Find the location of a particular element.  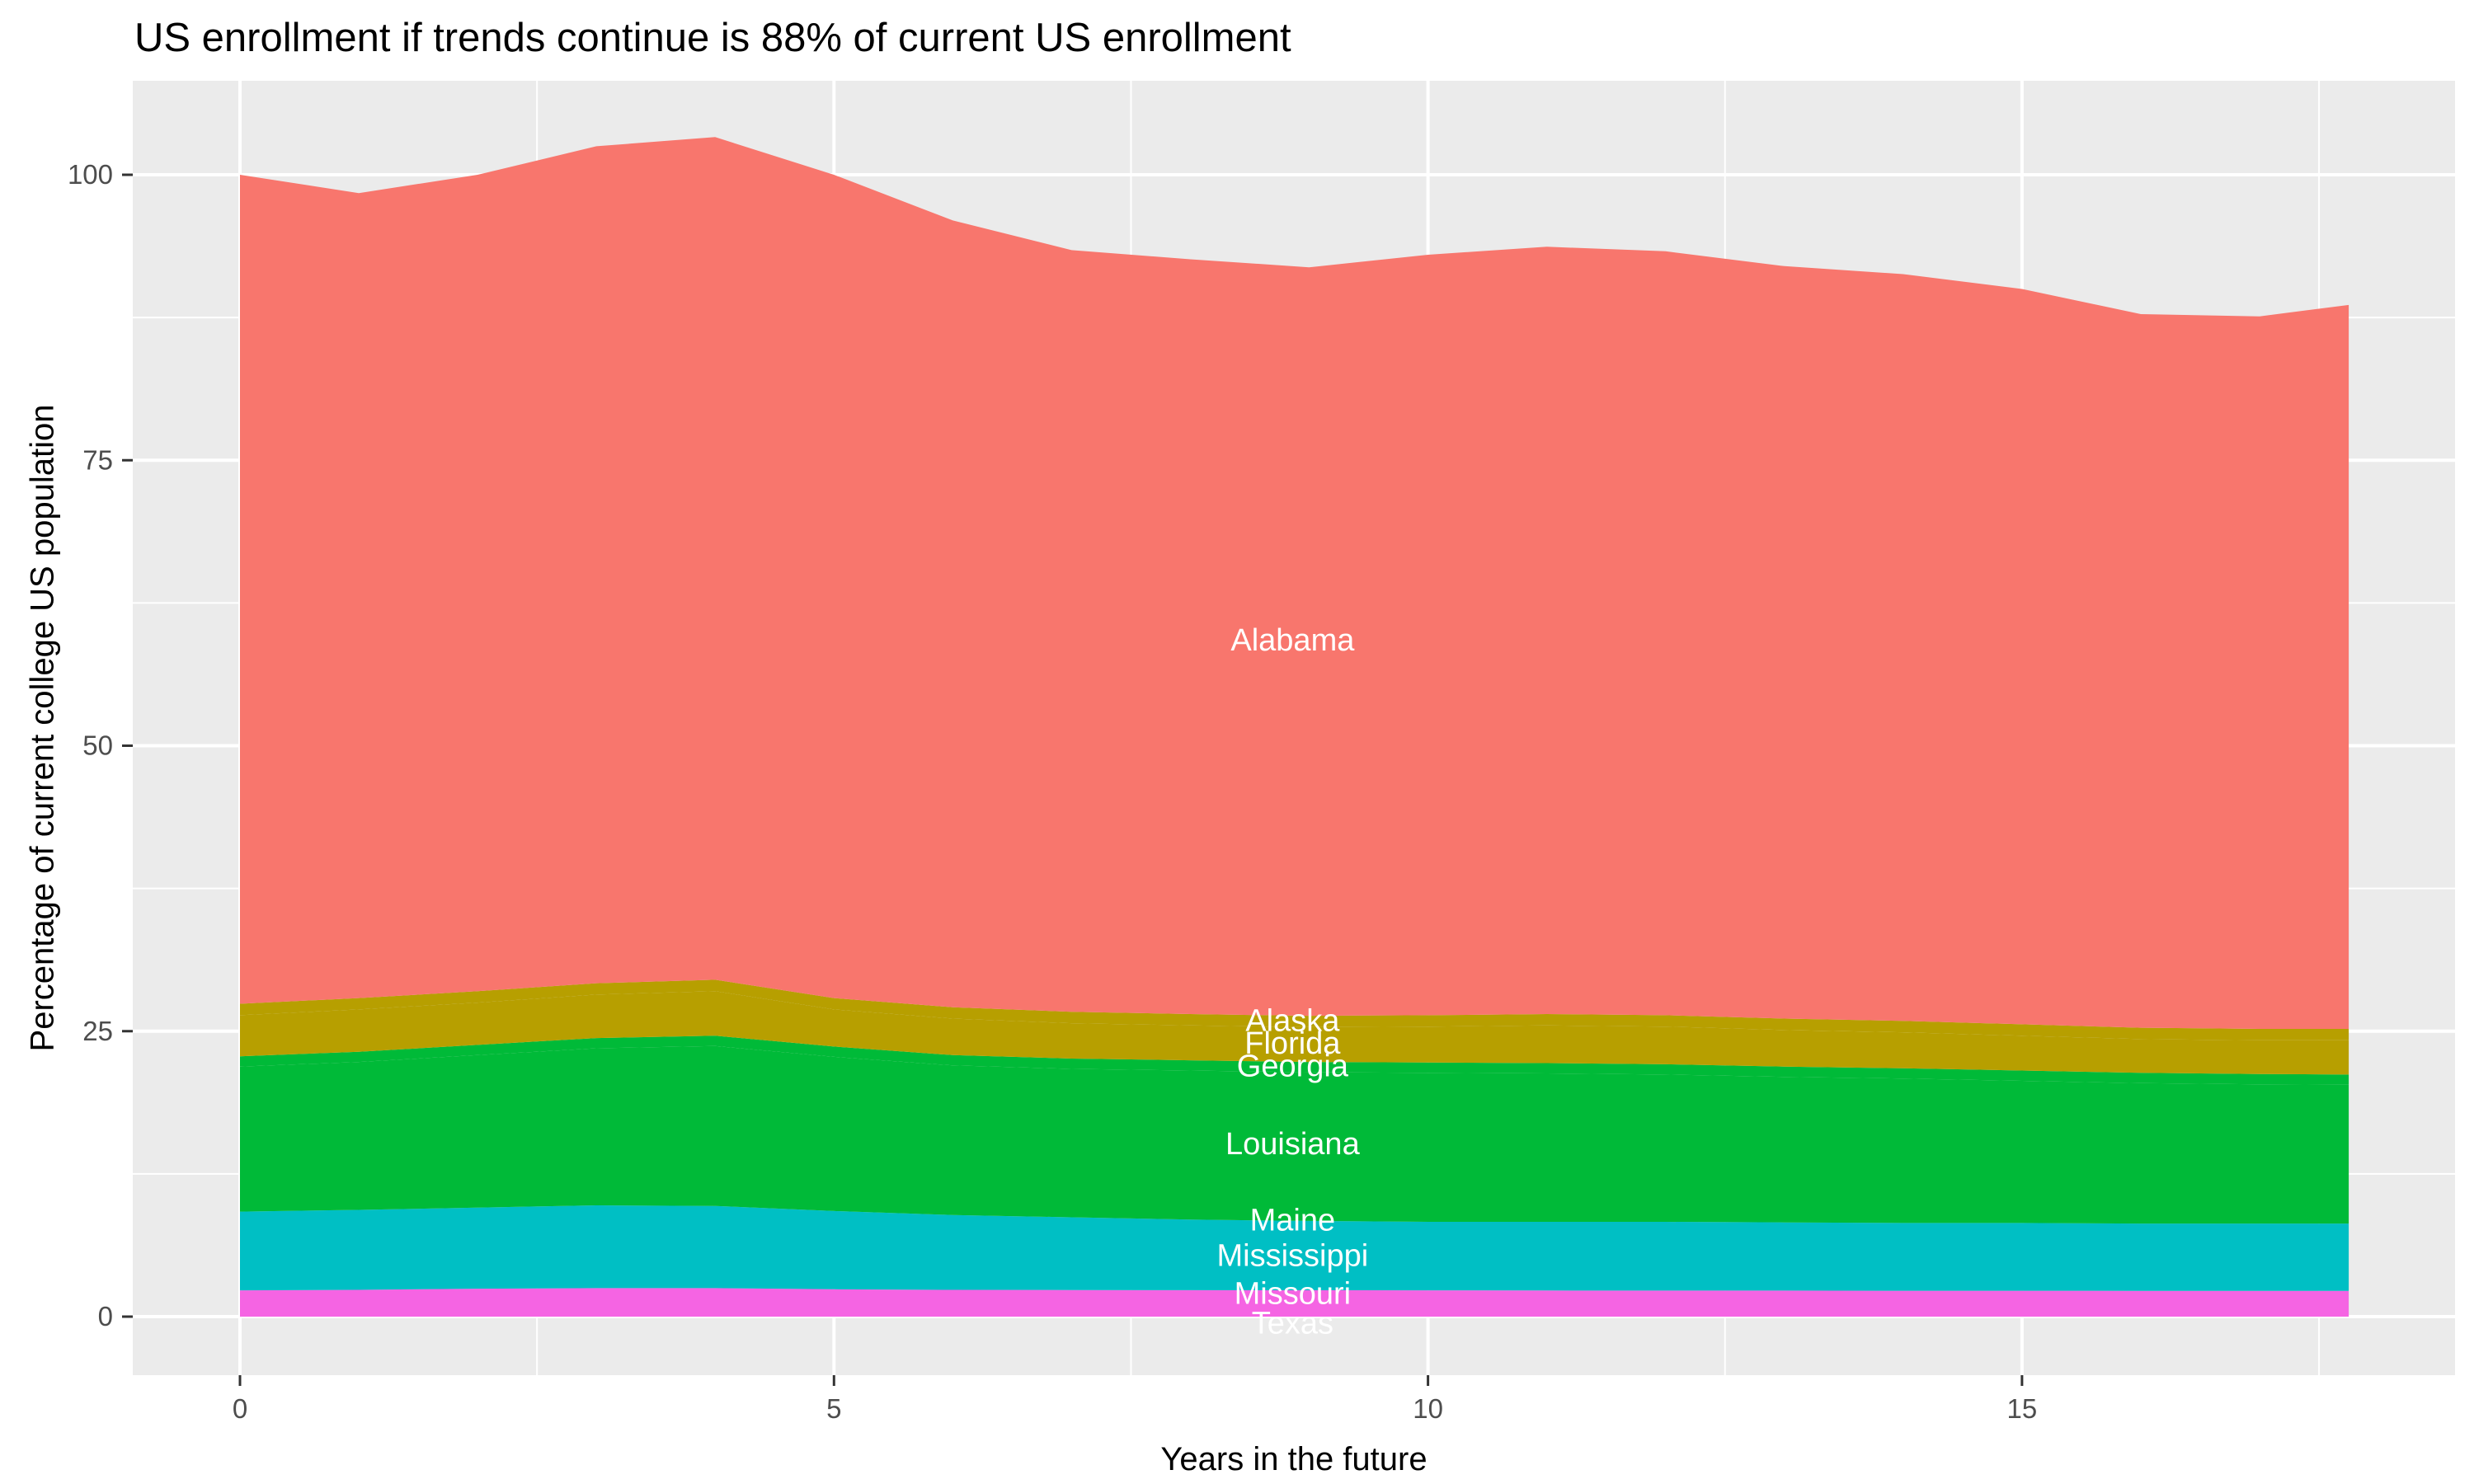

state-label-mississippi: Mississippi is located at coordinates (1293, 1256).